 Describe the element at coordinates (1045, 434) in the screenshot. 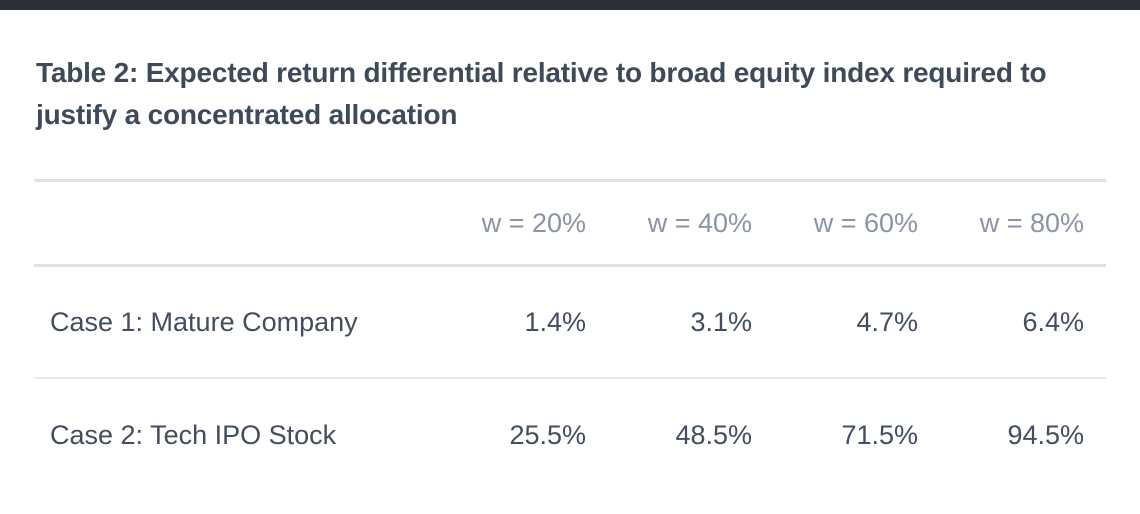

I see `table-cell: 94.5%` at that location.